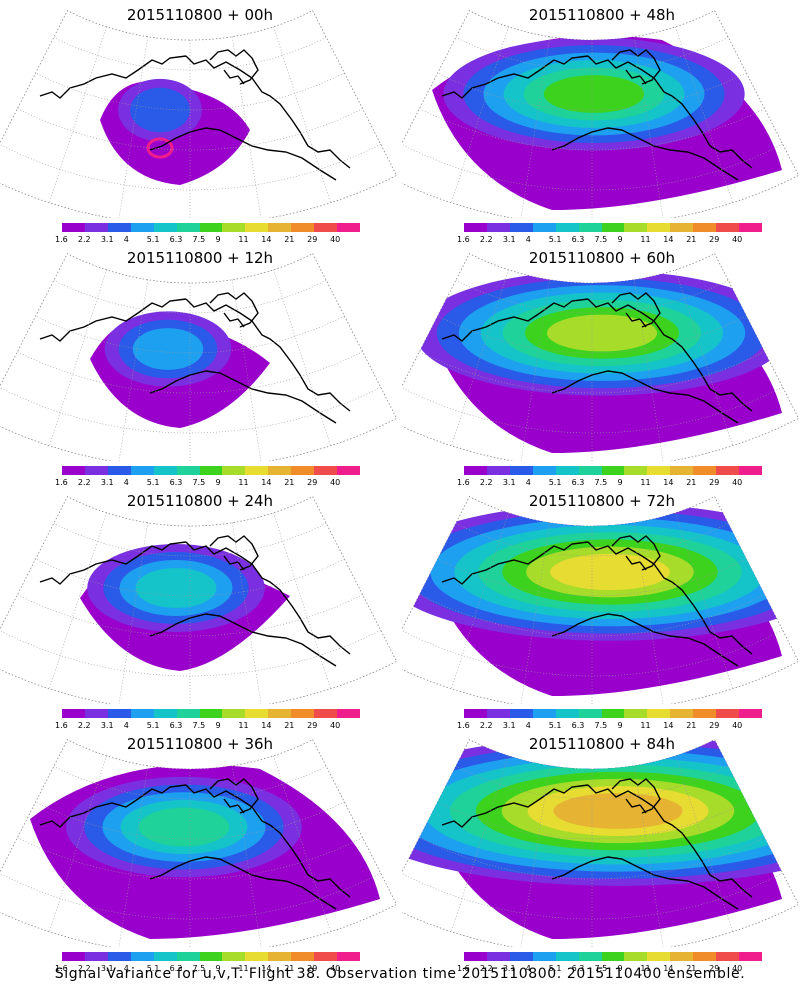 This screenshot has height=1000, width=800. What do you see at coordinates (602, 744) in the screenshot?
I see `panel-title: 2015110800 + 84h` at bounding box center [602, 744].